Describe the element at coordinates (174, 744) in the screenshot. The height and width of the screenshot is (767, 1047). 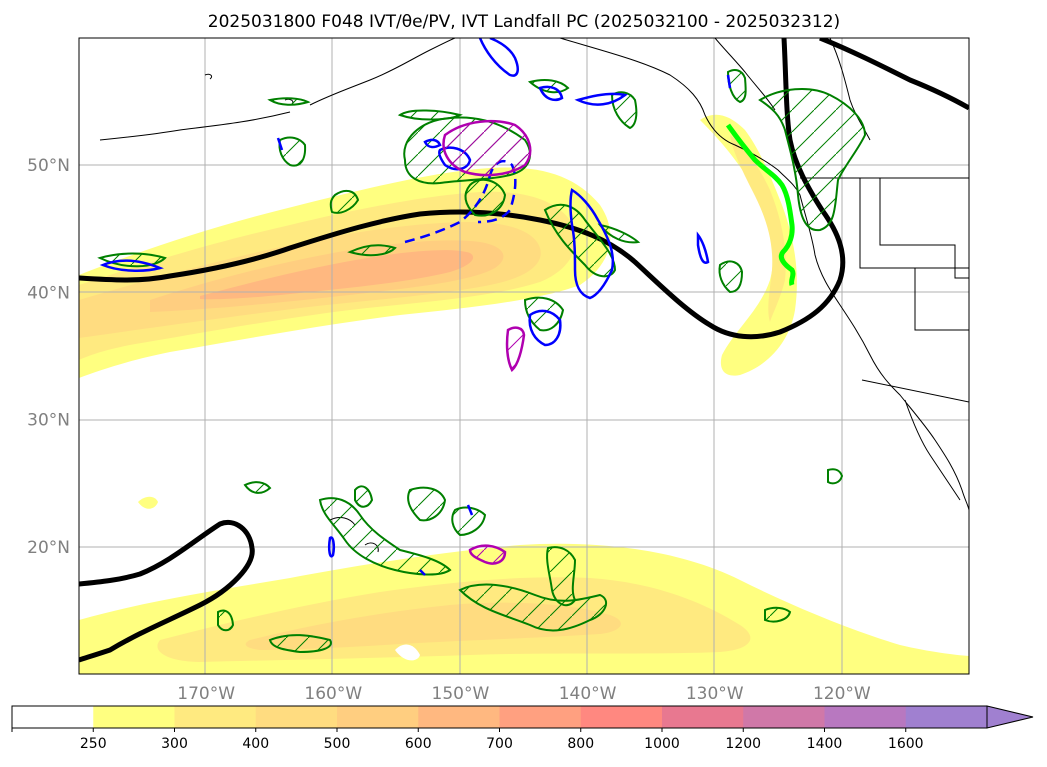
I see `colorbar-tick-label: 300` at that location.